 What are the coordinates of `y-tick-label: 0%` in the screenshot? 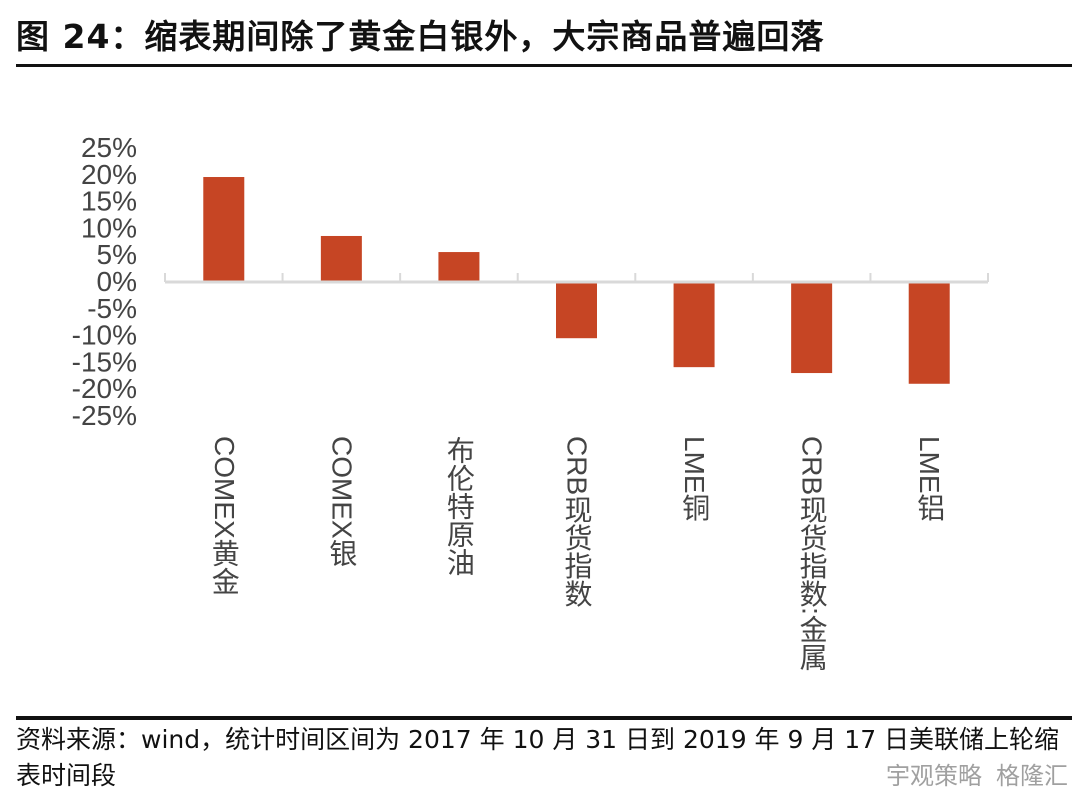 It's located at (117, 281).